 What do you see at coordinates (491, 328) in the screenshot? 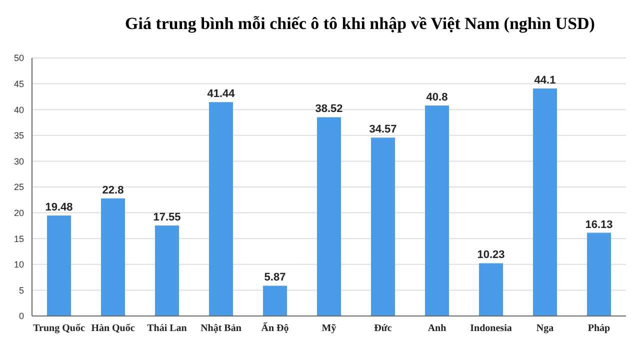
I see `x-tick-label: Indonesia` at bounding box center [491, 328].